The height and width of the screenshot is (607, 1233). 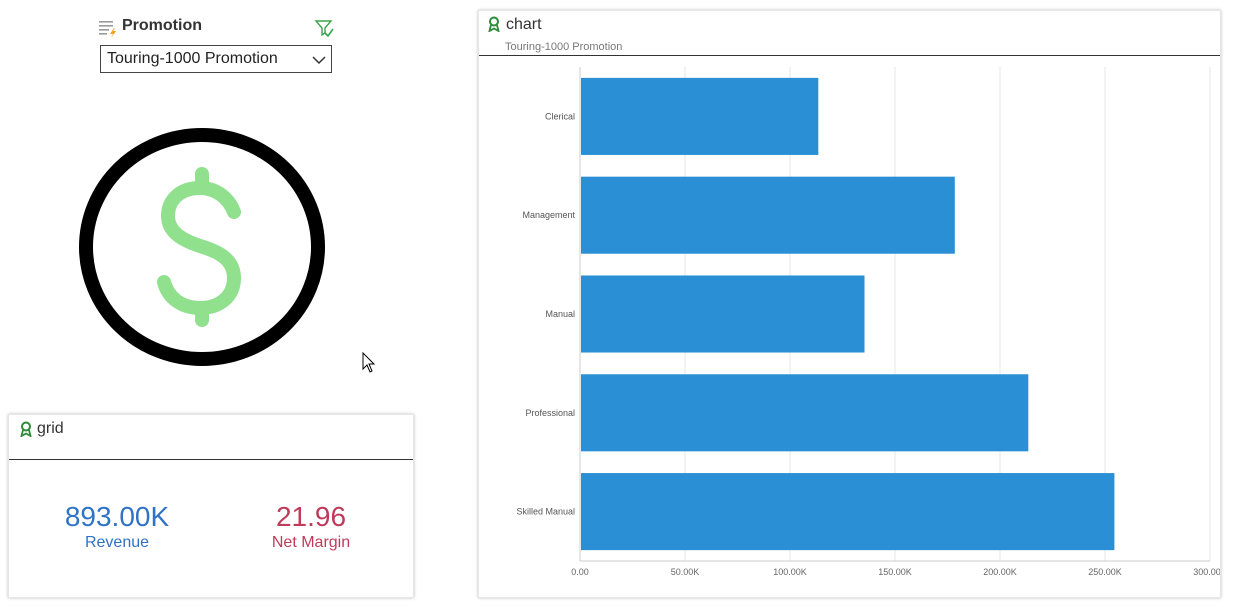 What do you see at coordinates (107, 29) in the screenshot?
I see `list-lightning-icon` at bounding box center [107, 29].